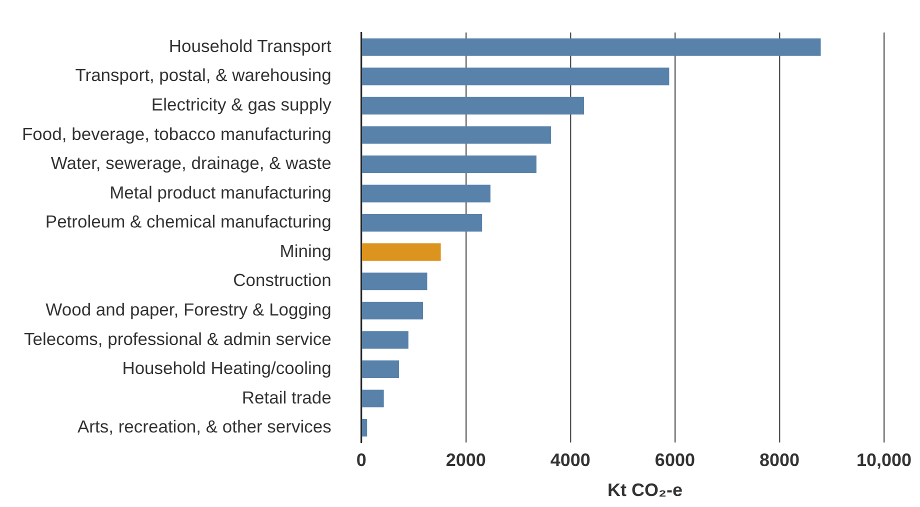 Image resolution: width=920 pixels, height=507 pixels. What do you see at coordinates (361, 460) in the screenshot?
I see `x-tick-label: 0` at bounding box center [361, 460].